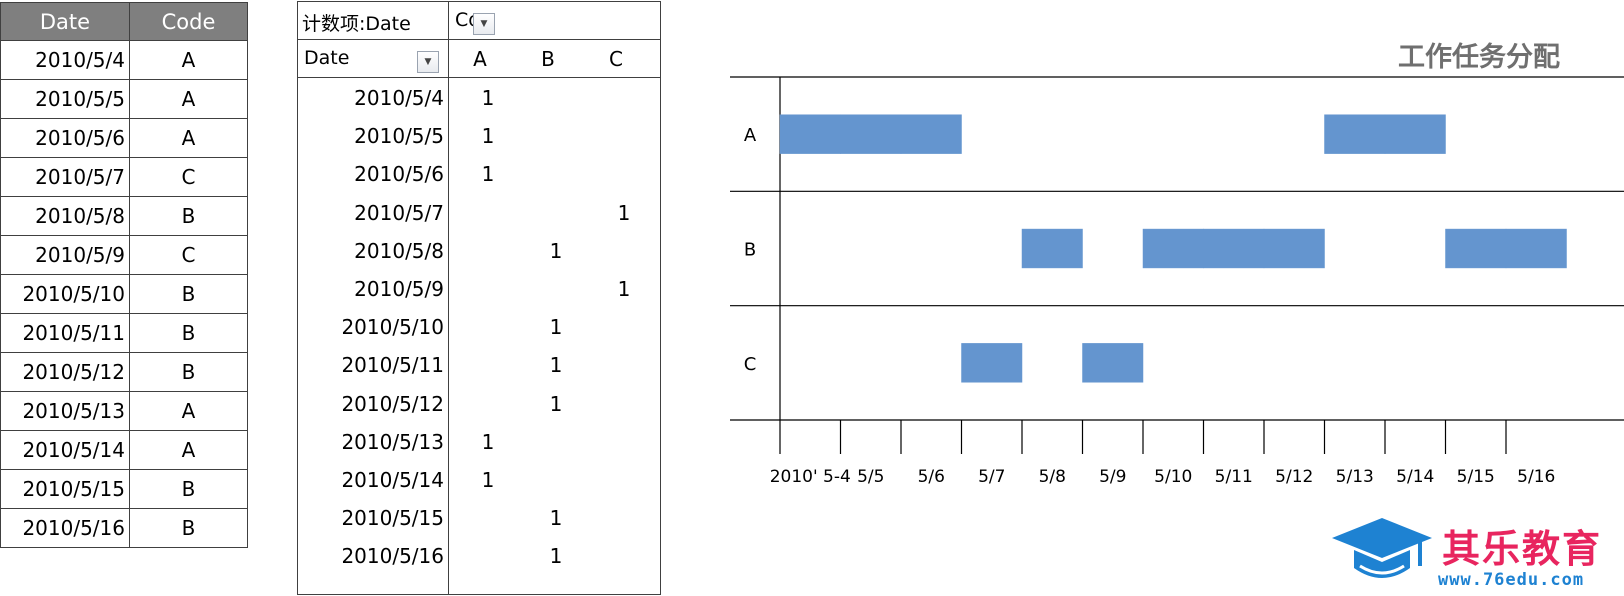  What do you see at coordinates (65, 255) in the screenshot?
I see `date-cell: 2010/5/9` at bounding box center [65, 255].